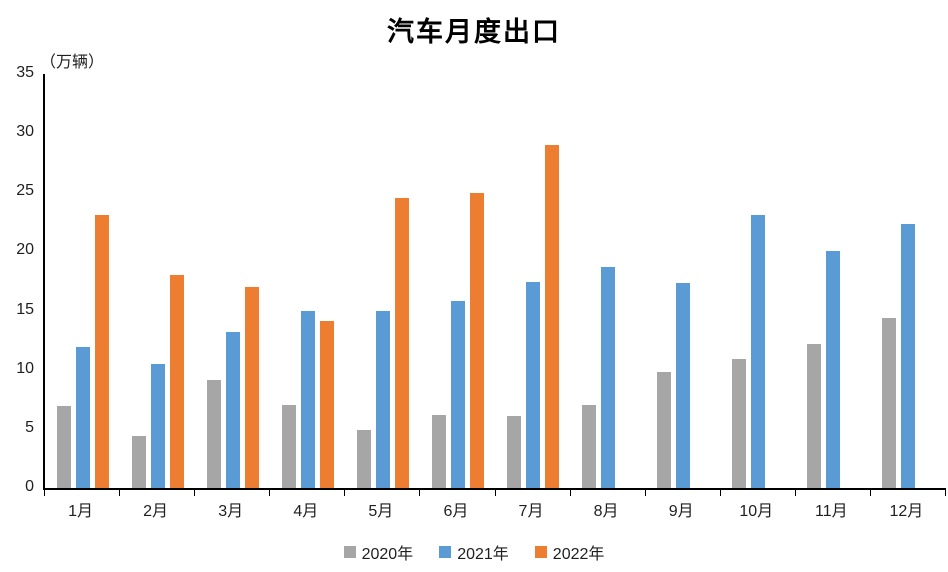  I want to click on legend-item: 2021年, so click(474, 552).